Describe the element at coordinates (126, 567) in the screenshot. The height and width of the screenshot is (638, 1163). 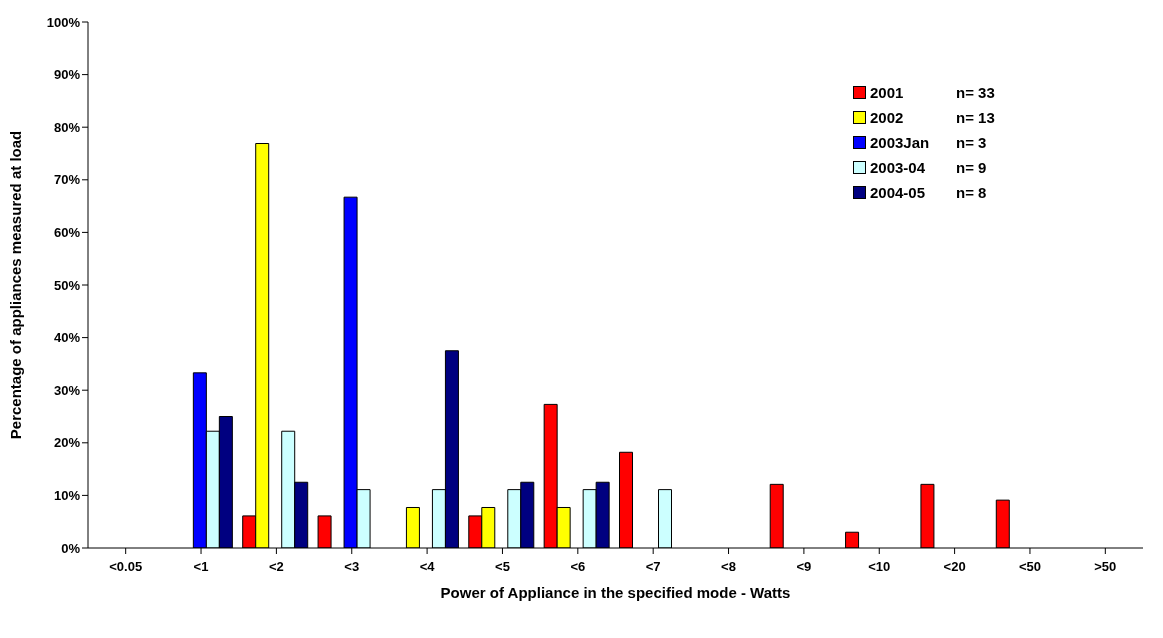
I see `x-tick-label: <0.05` at that location.